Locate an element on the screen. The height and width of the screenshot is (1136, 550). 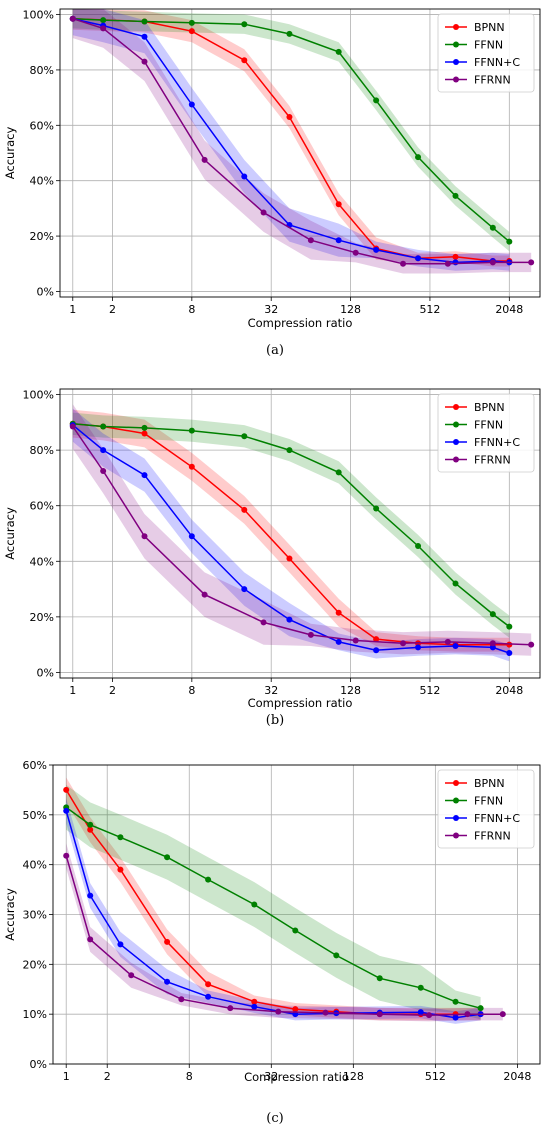
legend-box is located at coordinates (486, 809).